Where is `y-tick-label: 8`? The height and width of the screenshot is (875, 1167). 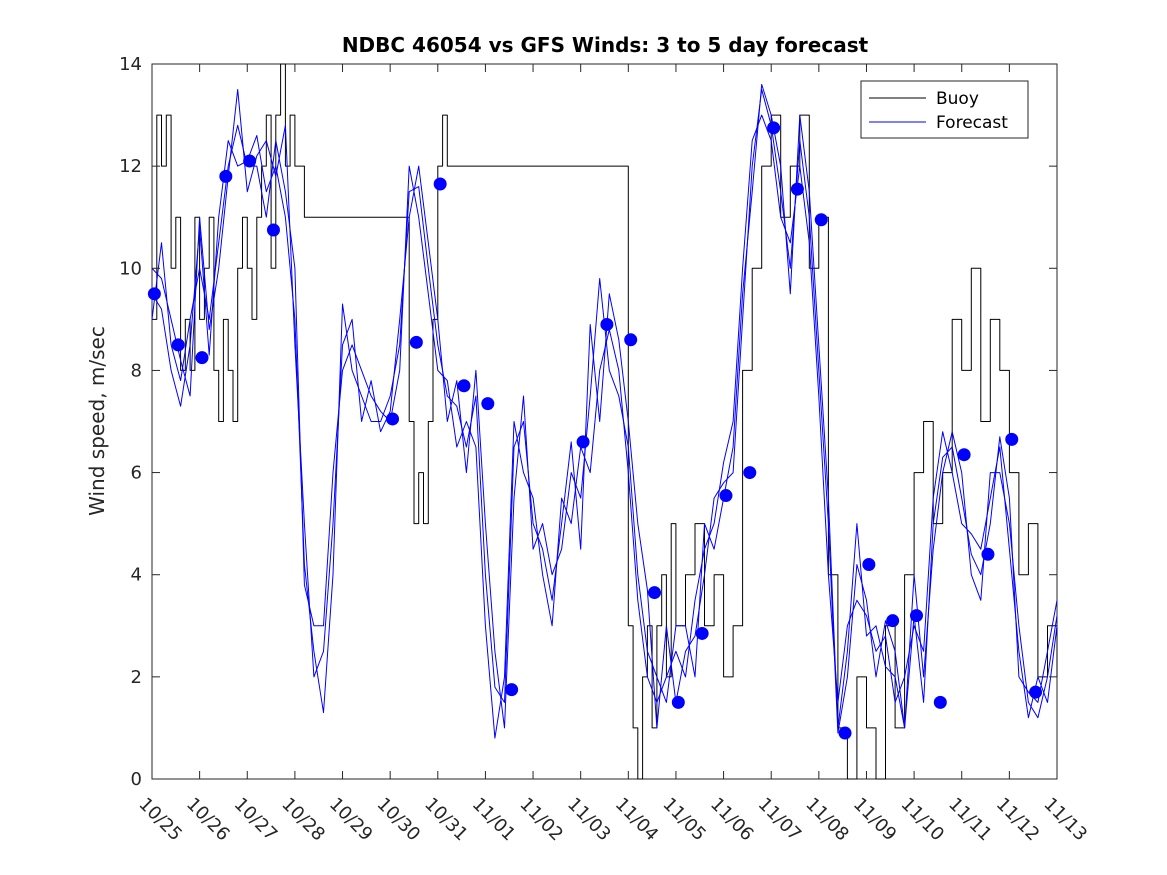
y-tick-label: 8 is located at coordinates (136, 370).